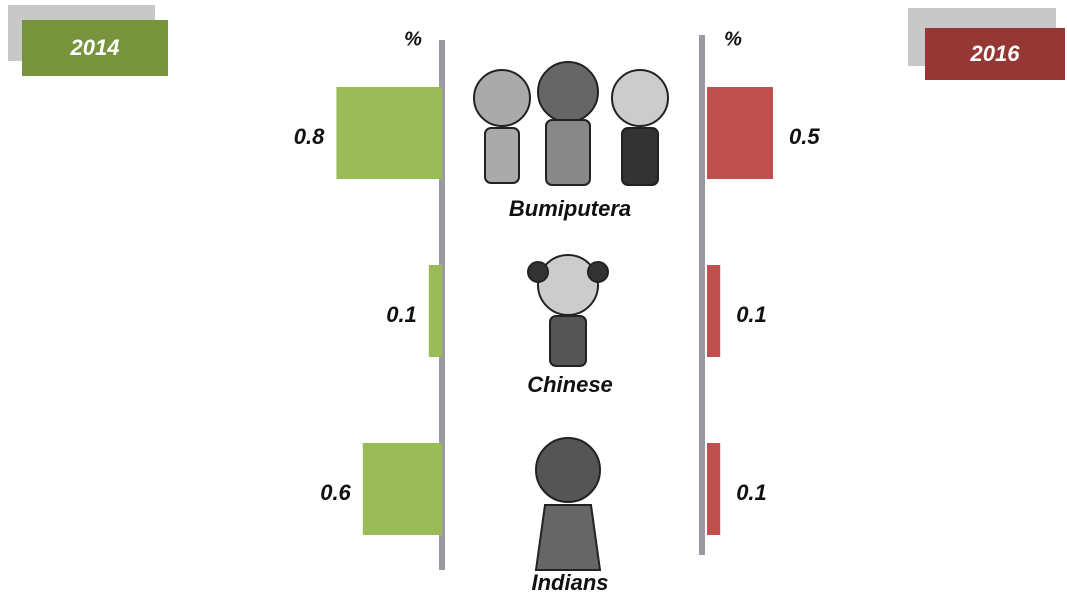 The height and width of the screenshot is (597, 1067). What do you see at coordinates (702, 295) in the screenshot?
I see `axis-line` at bounding box center [702, 295].